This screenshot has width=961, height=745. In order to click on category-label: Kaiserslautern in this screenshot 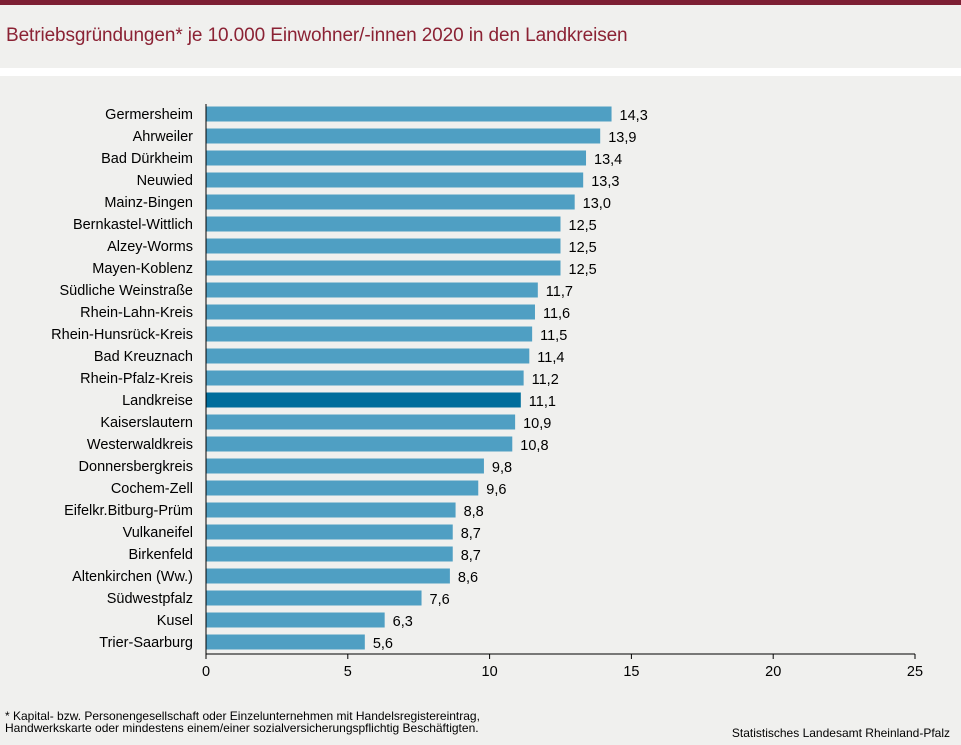, I will do `click(146, 423)`.